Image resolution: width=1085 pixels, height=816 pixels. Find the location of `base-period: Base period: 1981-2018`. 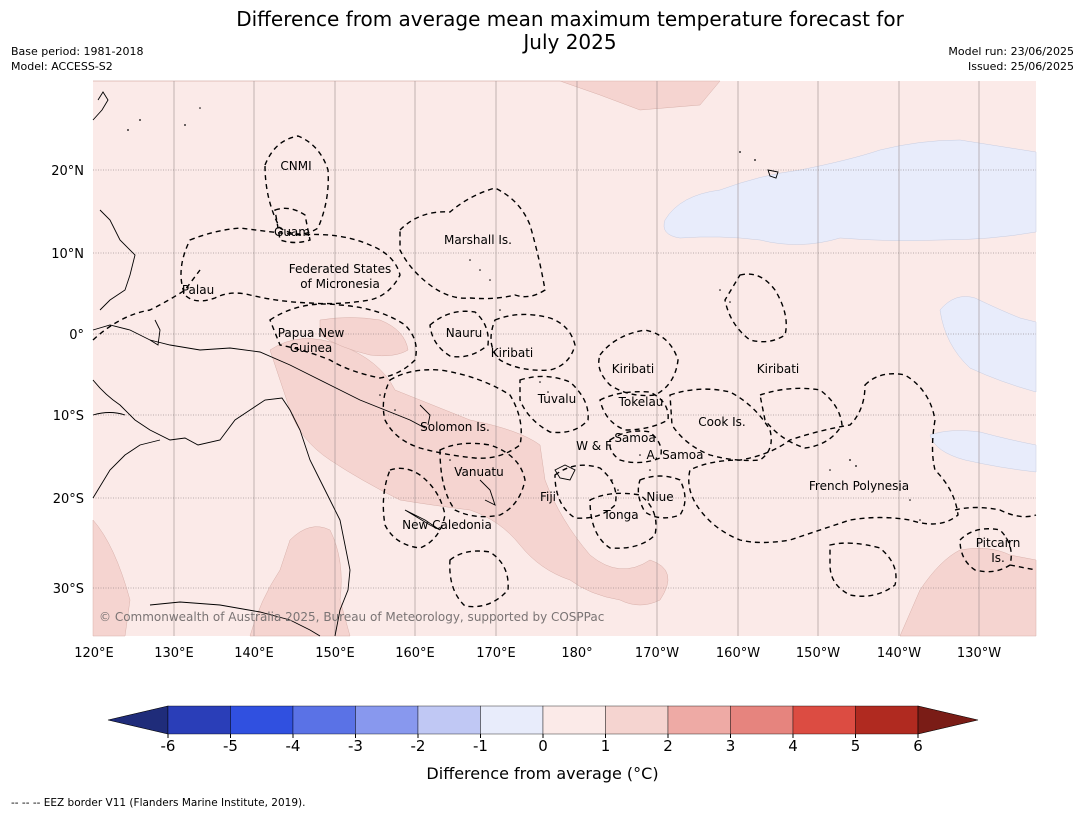

base-period: Base period: 1981-2018 is located at coordinates (77, 51).